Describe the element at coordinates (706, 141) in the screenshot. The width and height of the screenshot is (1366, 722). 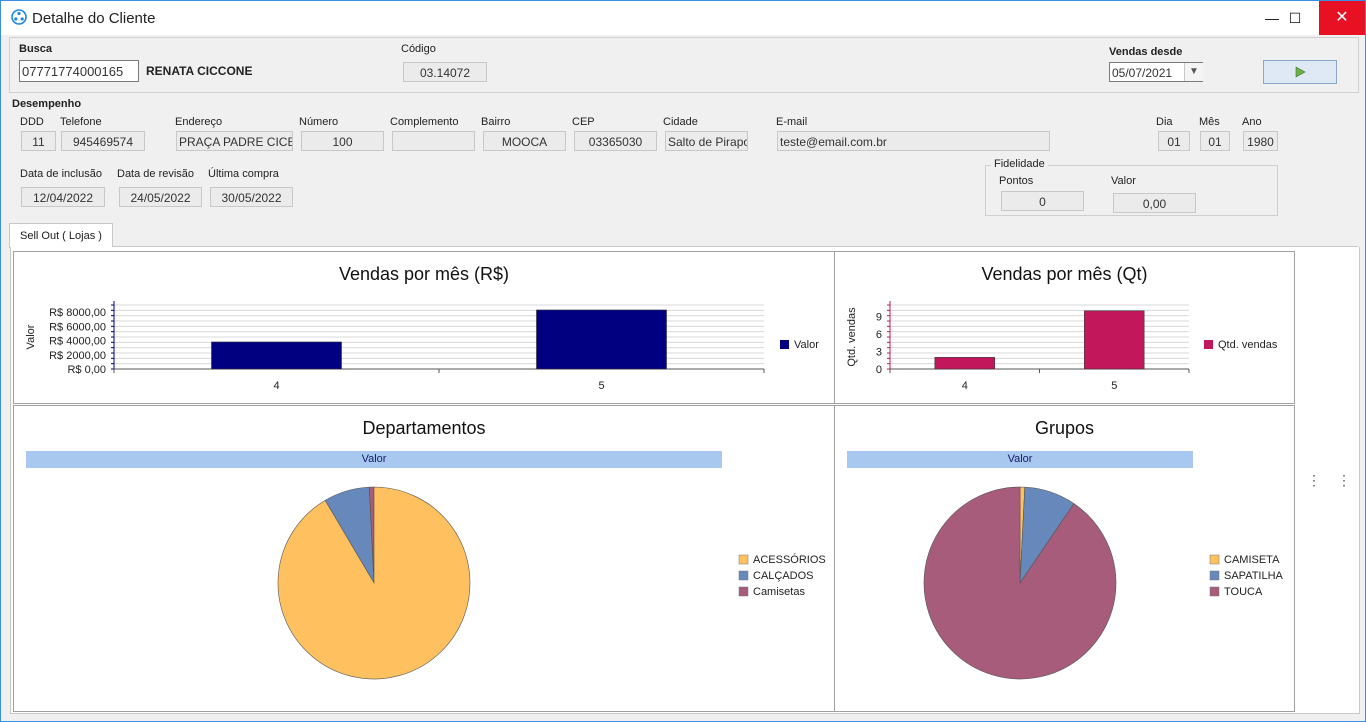
I see `cidade-field: Salto de Pirapora` at that location.